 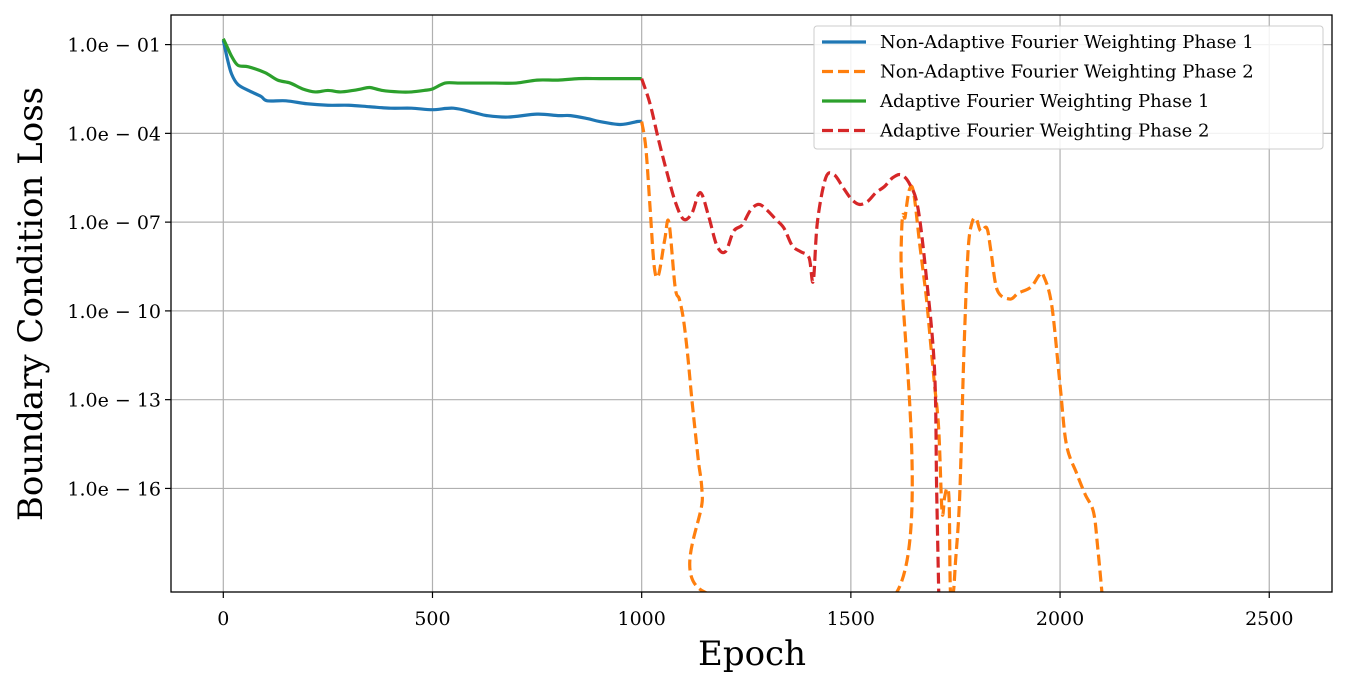 I want to click on y-tick-label: 1.0e − 10, so click(x=114, y=312).